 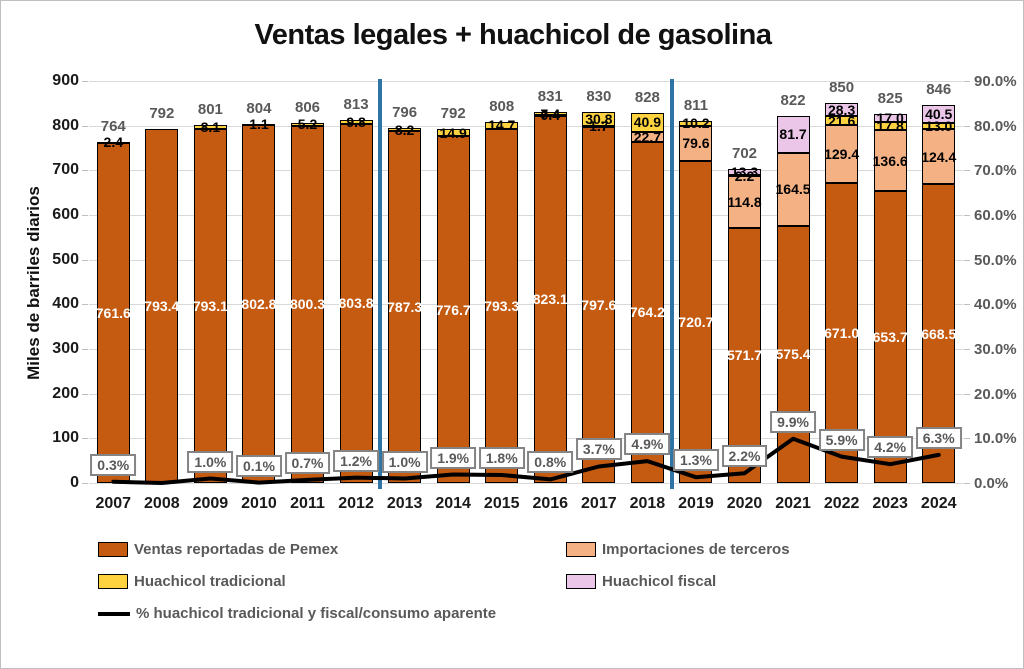 I want to click on y-axis-tick: 800, so click(x=65, y=125).